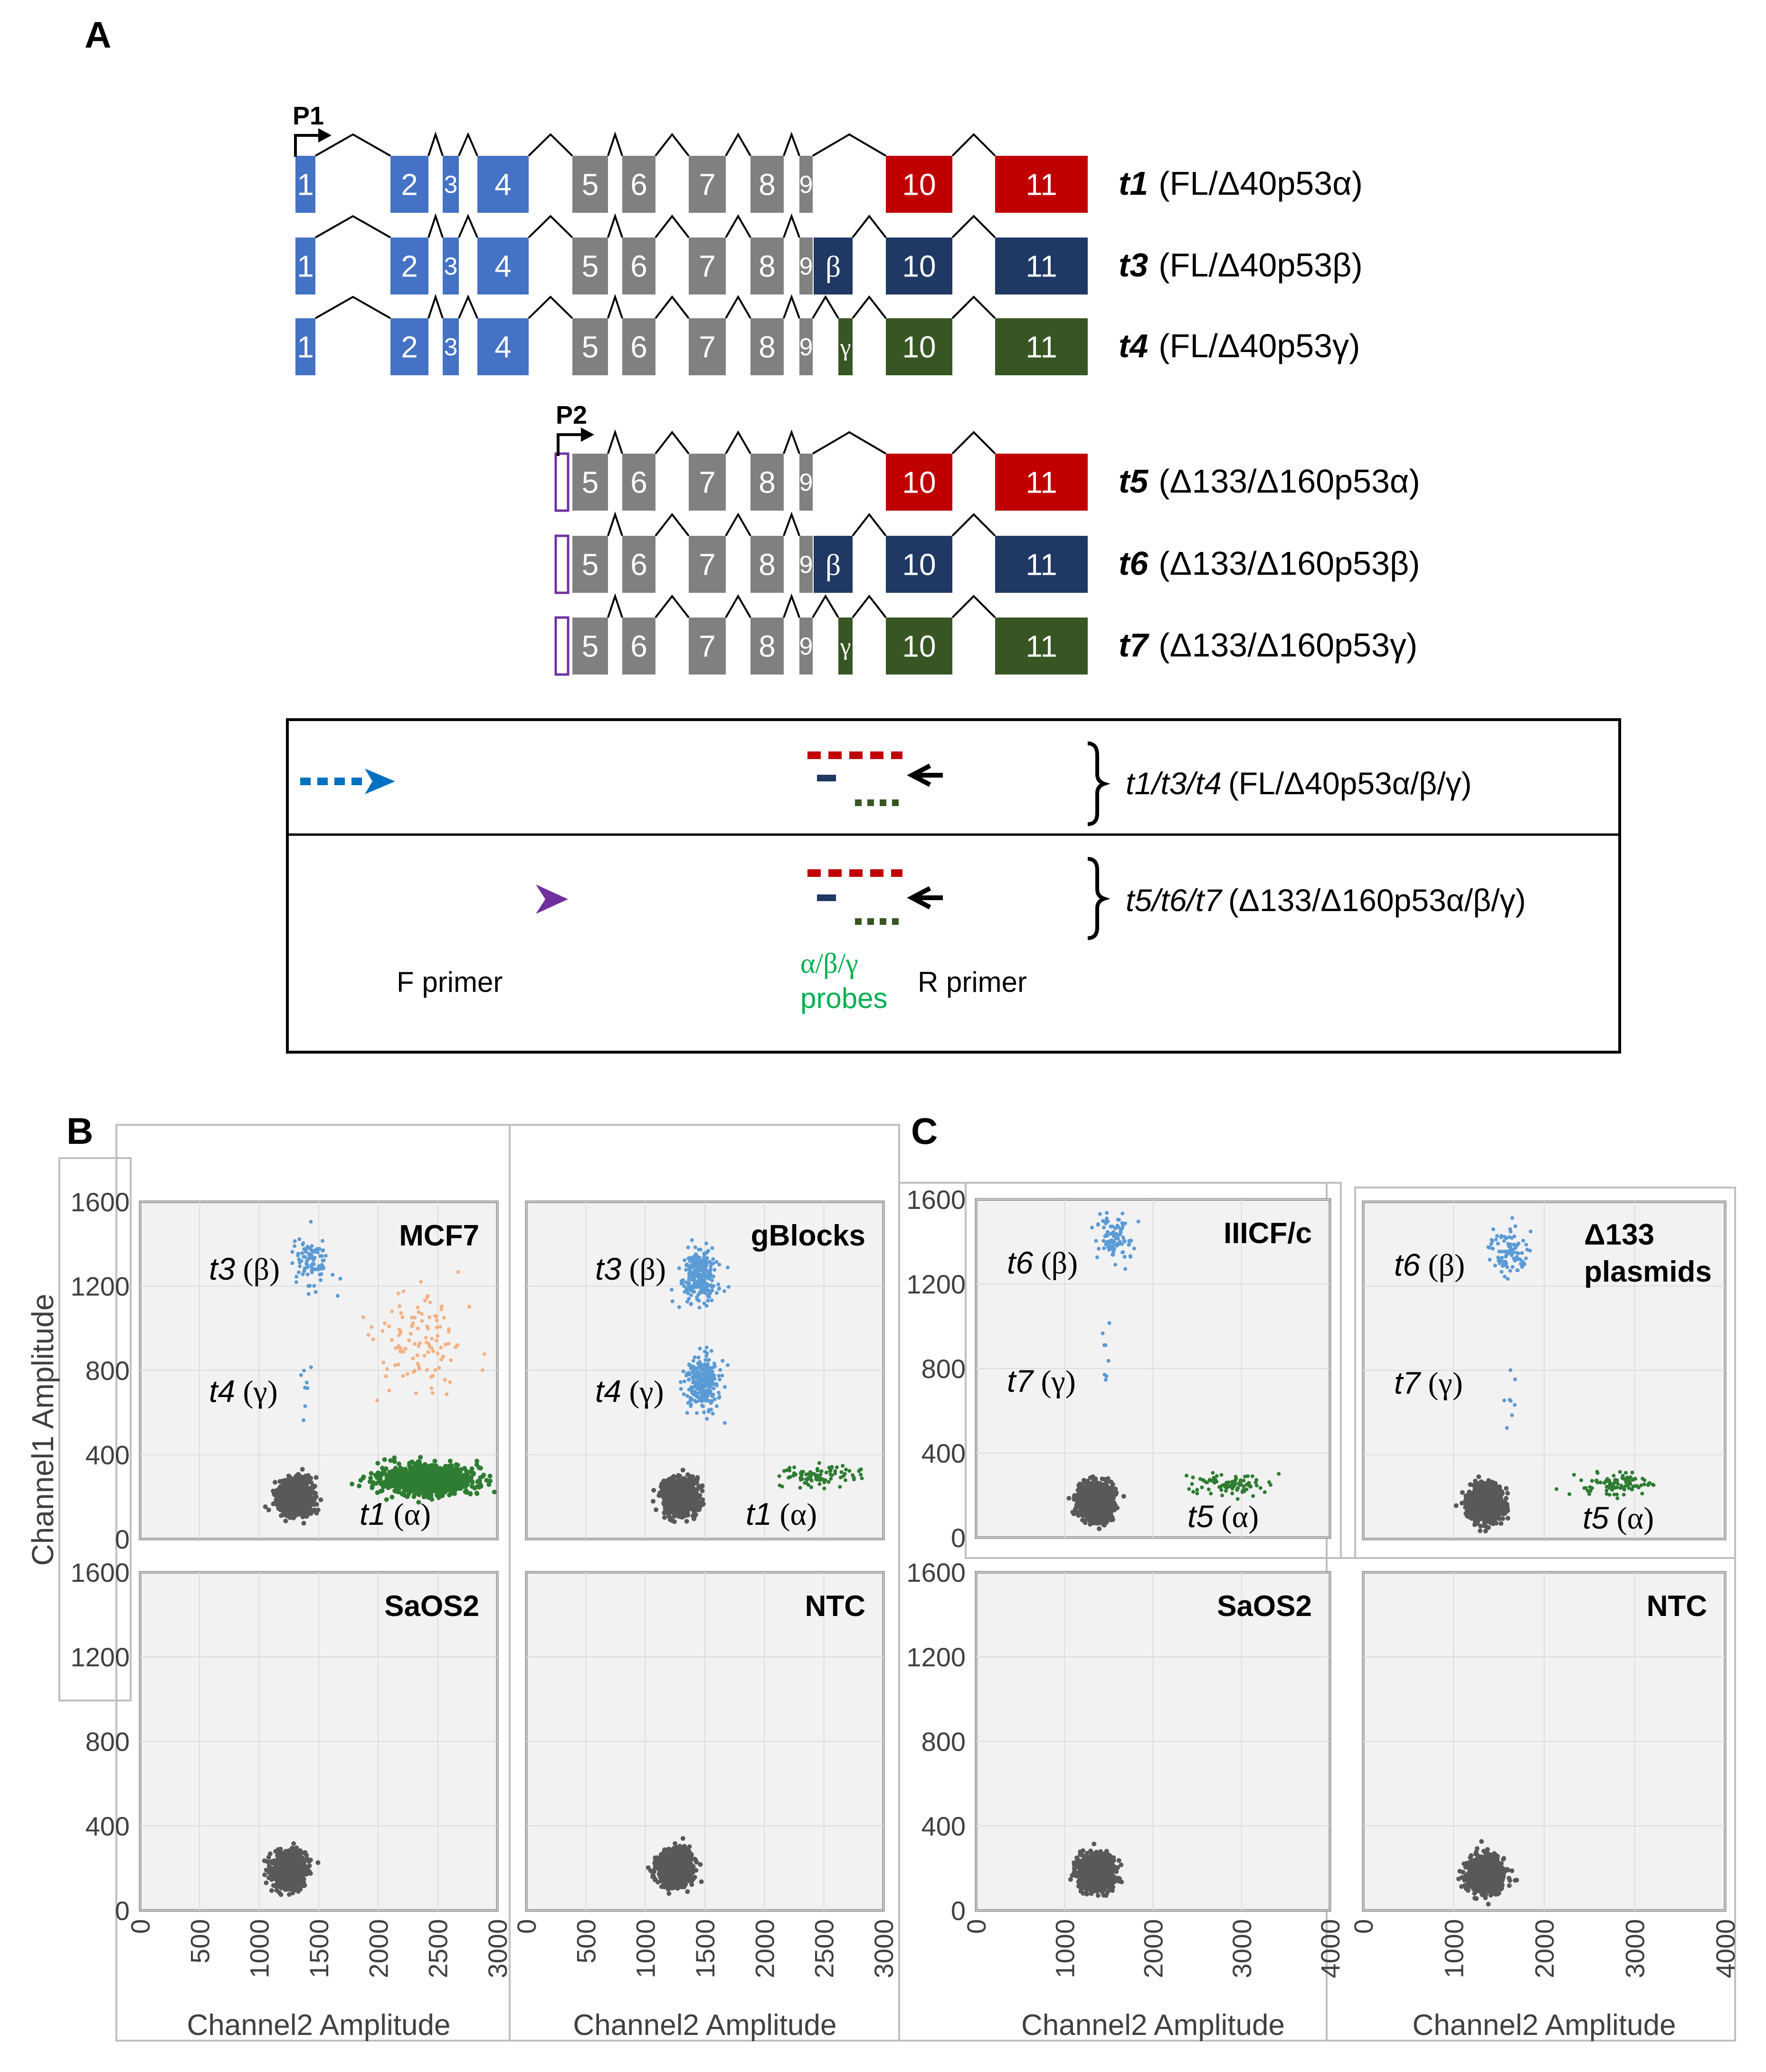  I want to click on exon-label: 10, so click(919, 646).